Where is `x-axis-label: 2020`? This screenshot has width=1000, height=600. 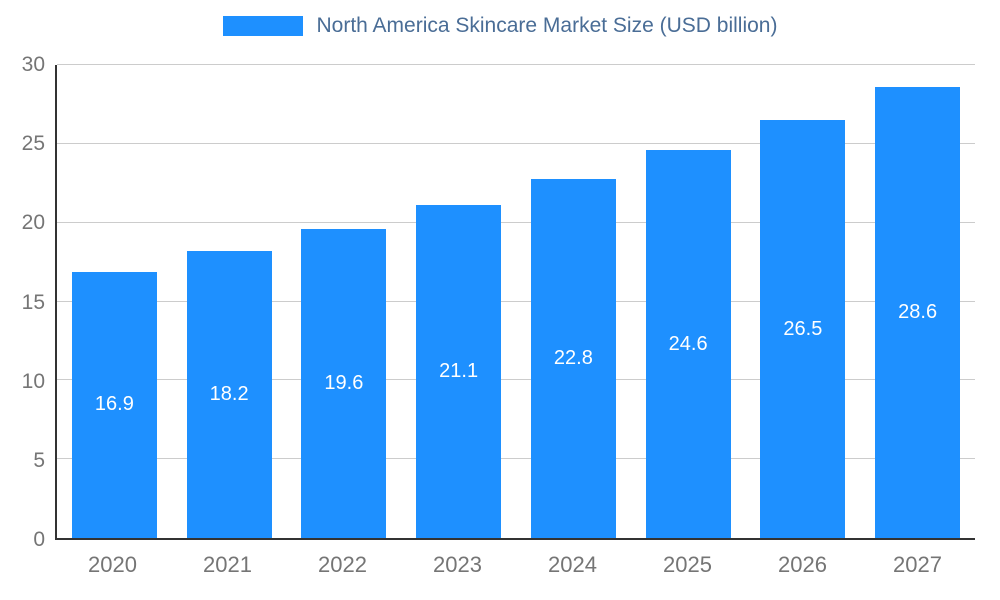
x-axis-label: 2020 is located at coordinates (112, 564).